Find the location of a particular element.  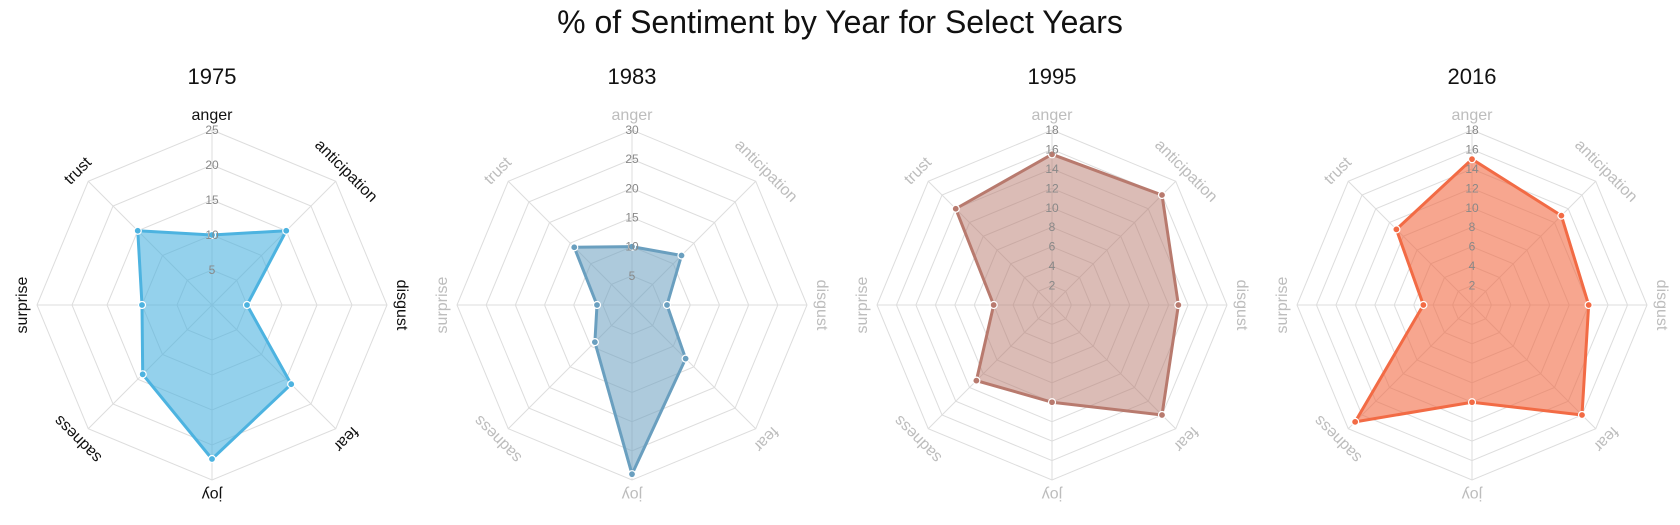

series-area is located at coordinates (1067, 284).